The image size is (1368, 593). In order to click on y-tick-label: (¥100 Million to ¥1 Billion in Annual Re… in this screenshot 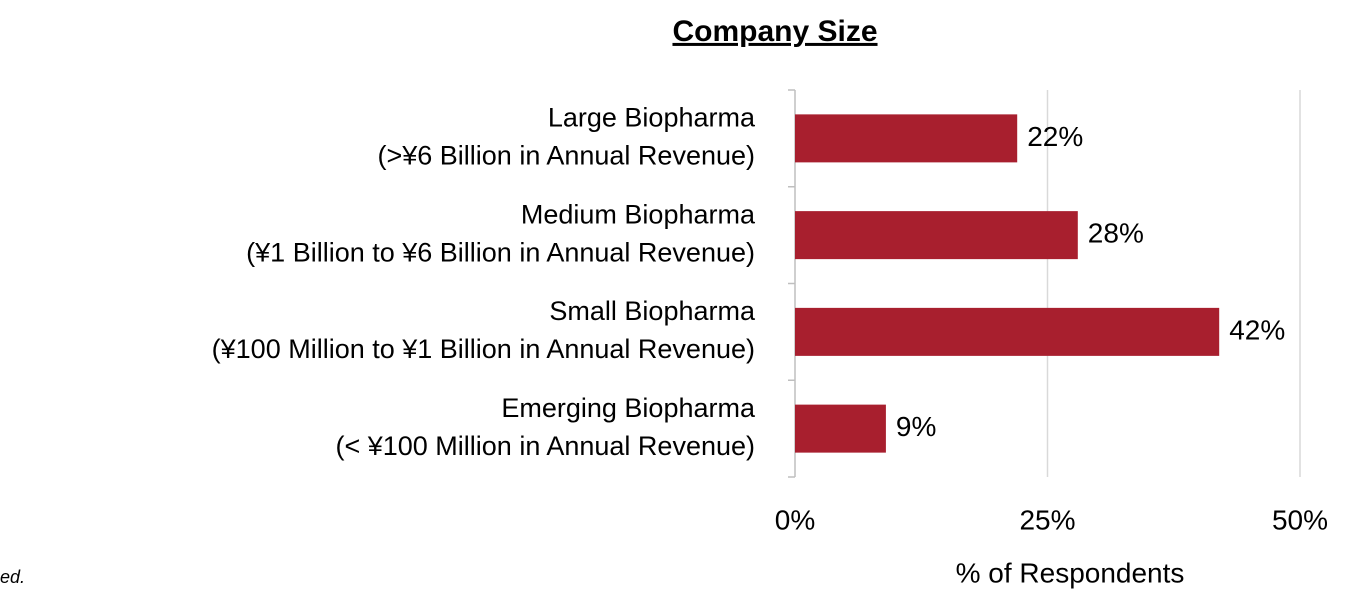, I will do `click(483, 349)`.